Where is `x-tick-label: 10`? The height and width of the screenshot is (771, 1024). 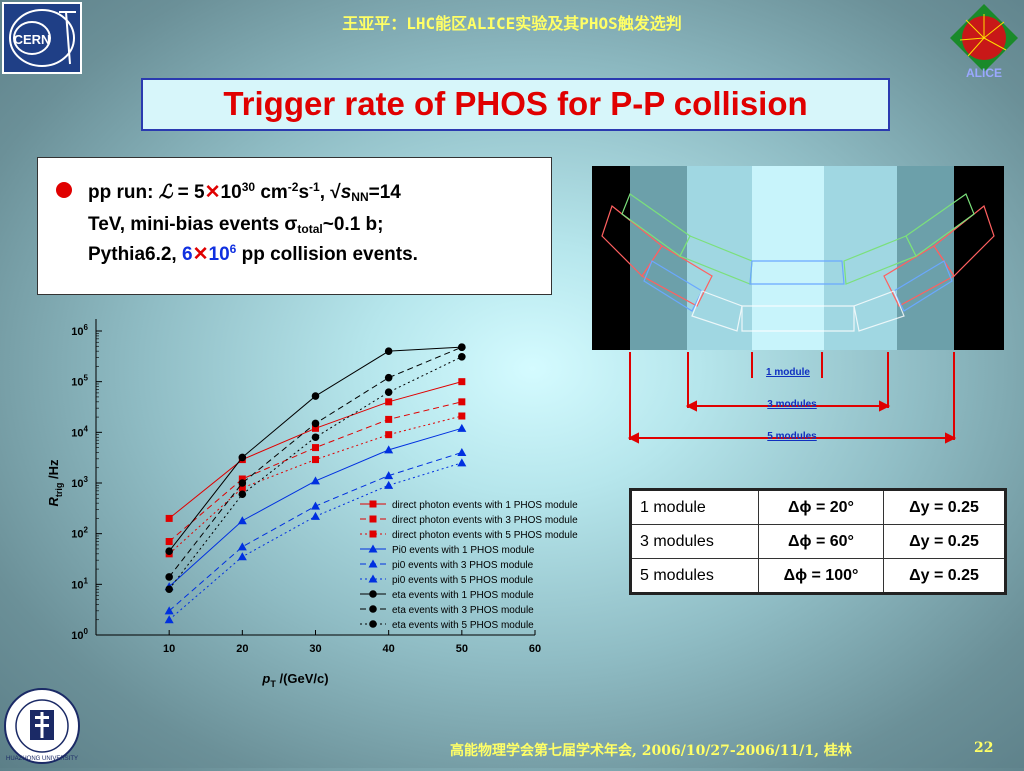 x-tick-label: 10 is located at coordinates (169, 649).